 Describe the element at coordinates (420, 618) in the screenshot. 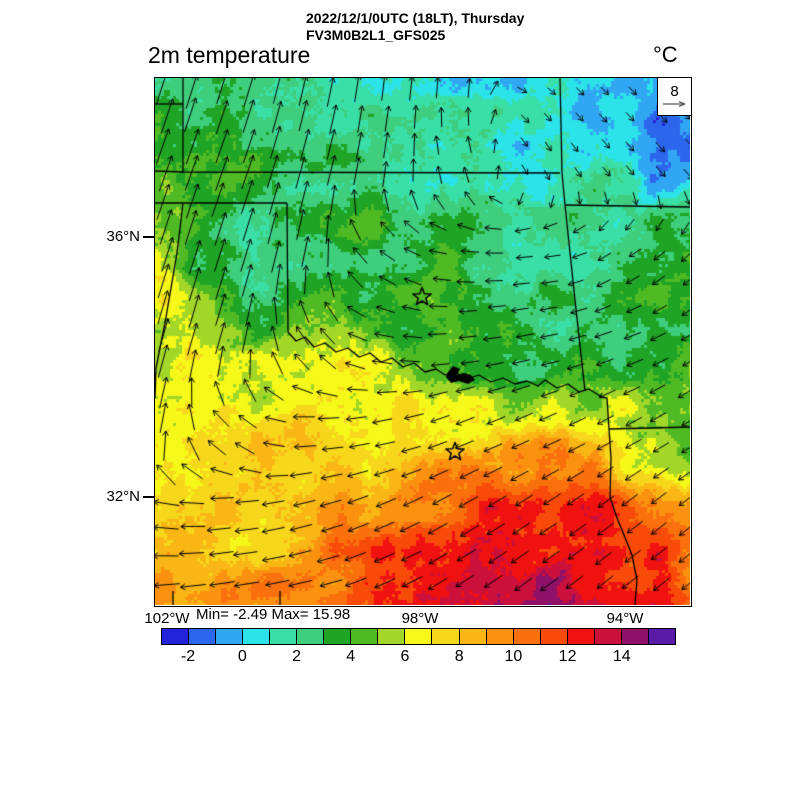

I see `lon-label-98w: 98°W` at that location.